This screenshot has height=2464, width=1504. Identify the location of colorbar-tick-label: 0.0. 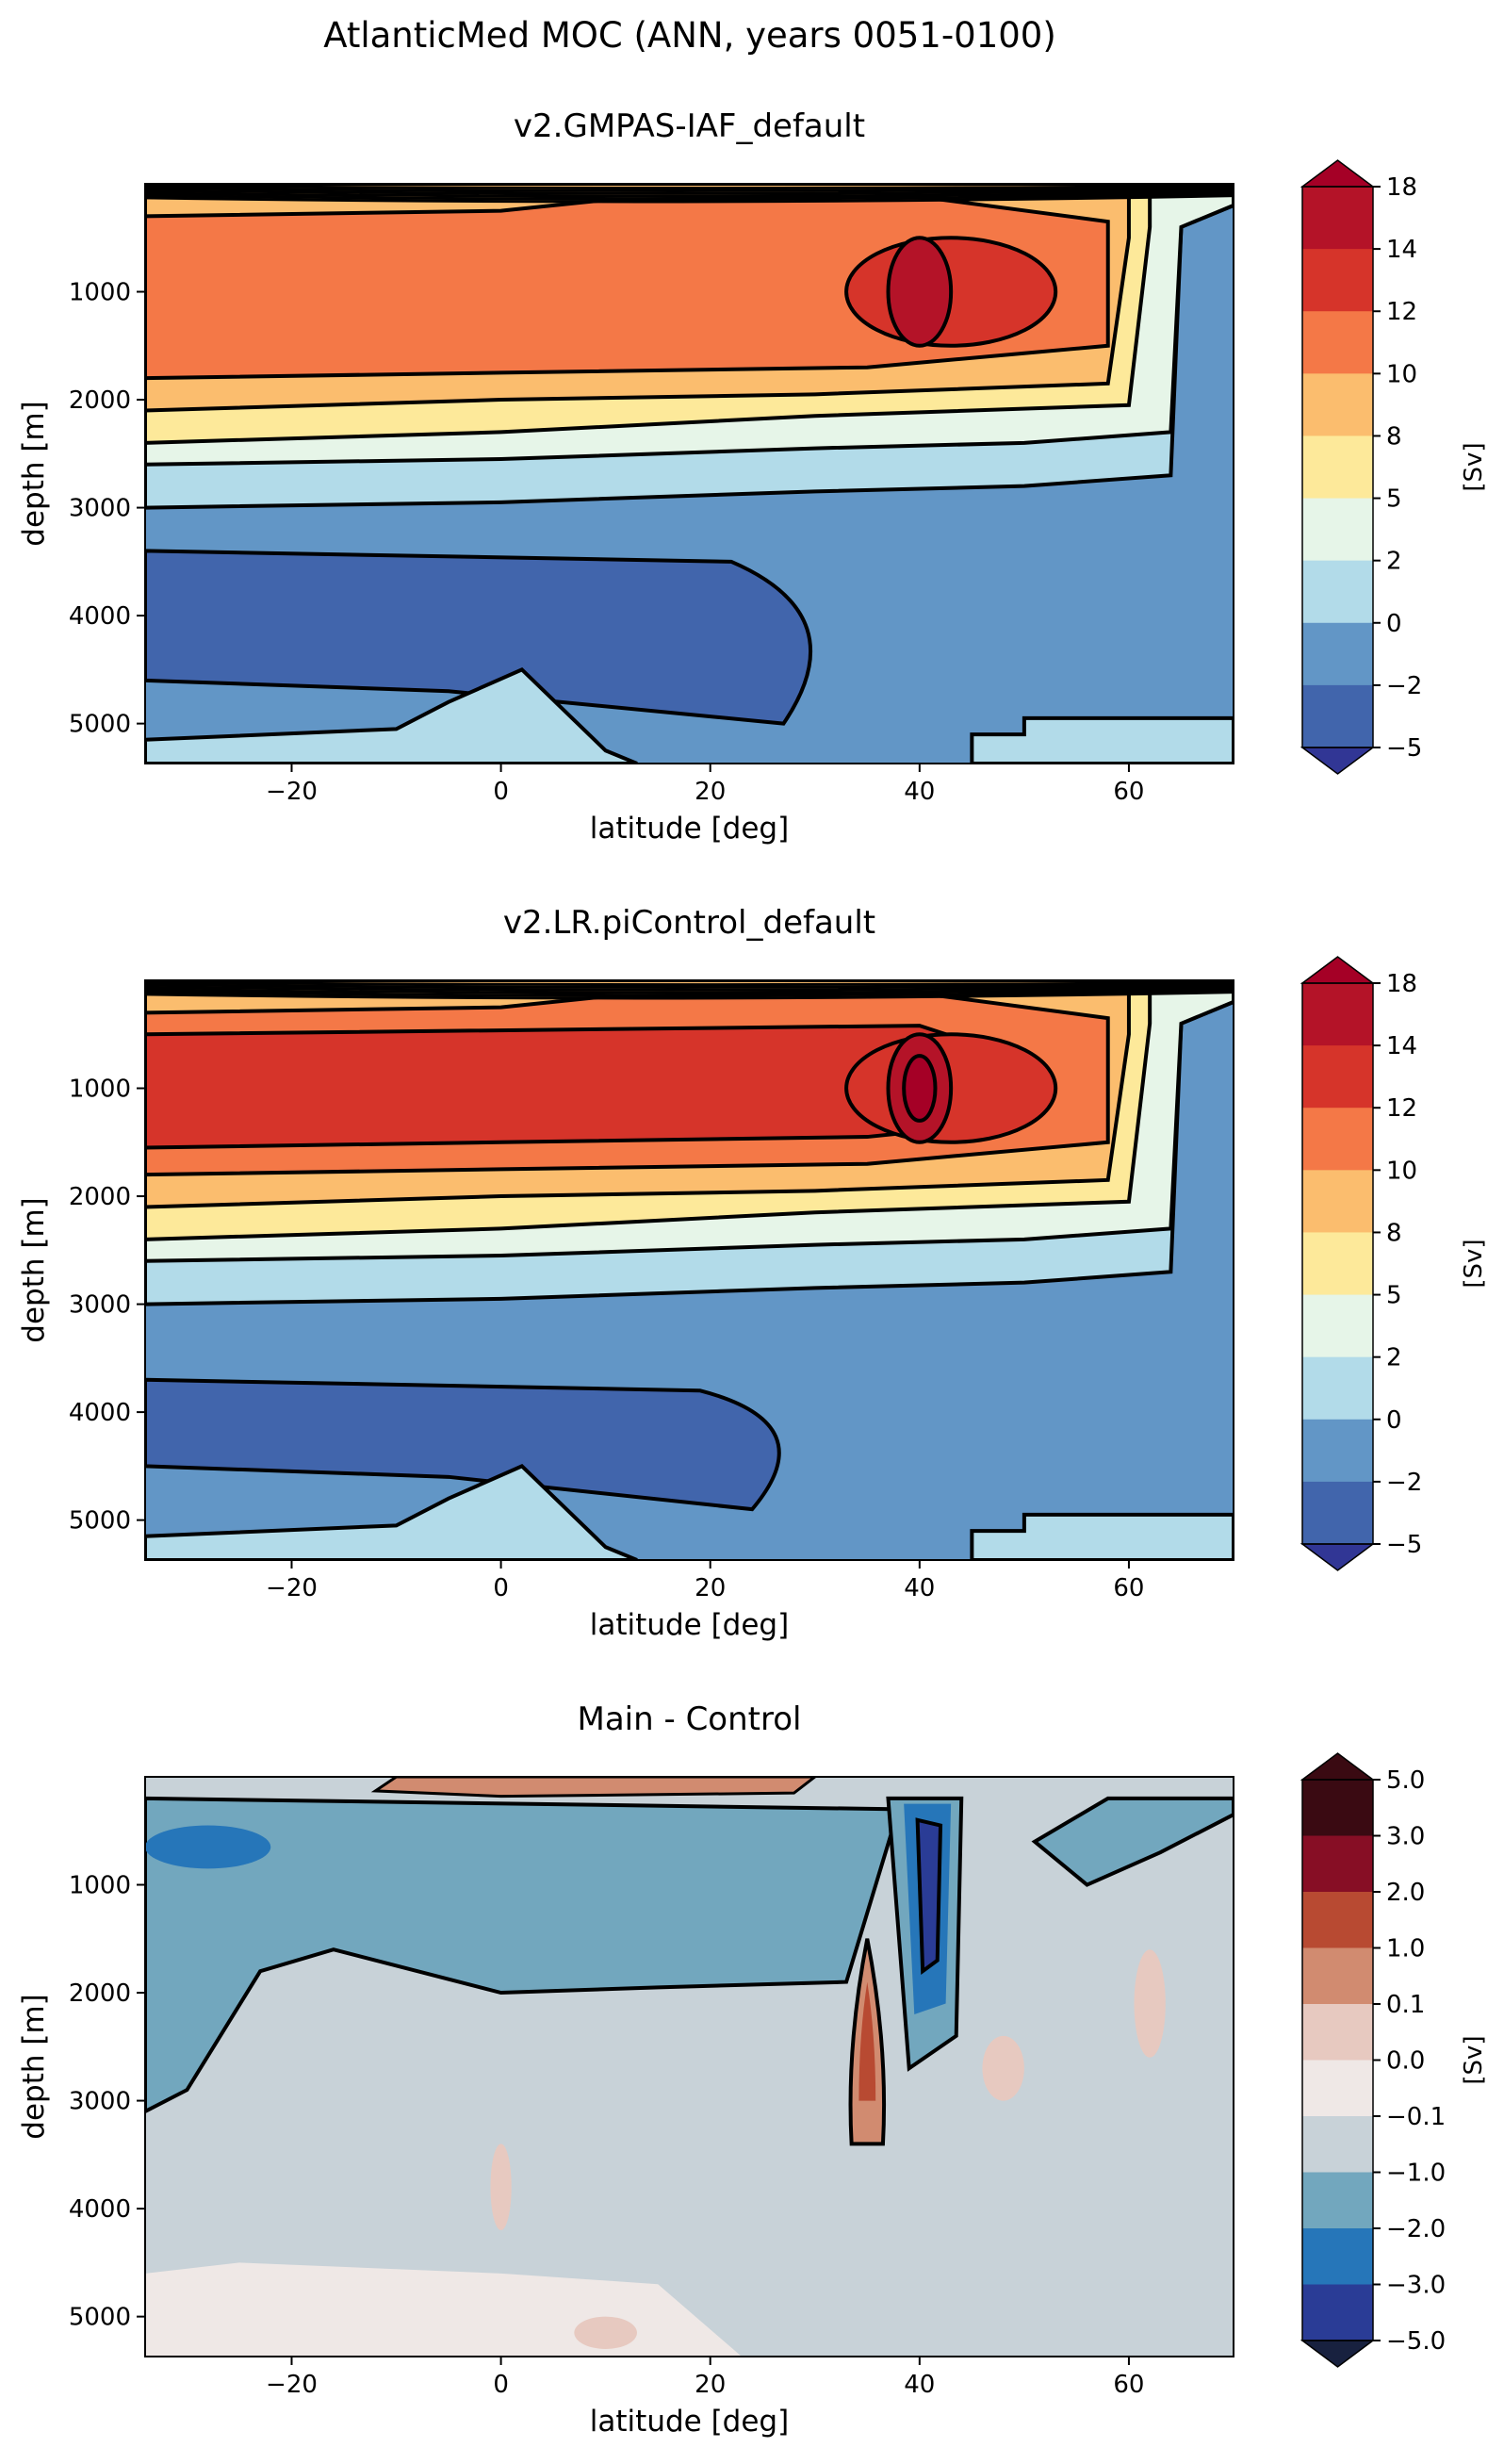
(1405, 2061).